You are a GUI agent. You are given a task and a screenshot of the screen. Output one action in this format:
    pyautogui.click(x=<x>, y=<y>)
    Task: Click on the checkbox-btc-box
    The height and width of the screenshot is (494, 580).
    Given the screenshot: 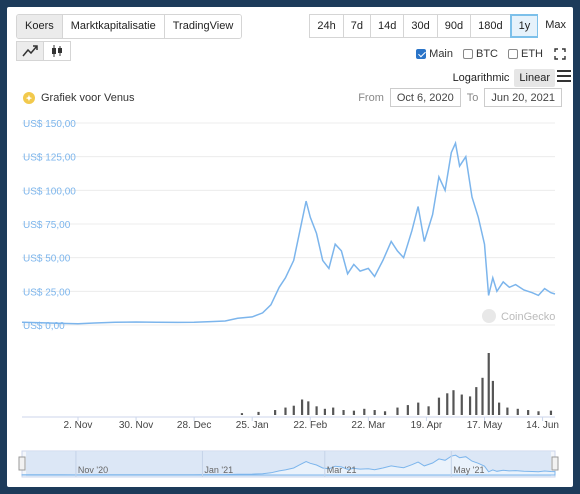 What is the action you would take?
    pyautogui.click(x=468, y=54)
    